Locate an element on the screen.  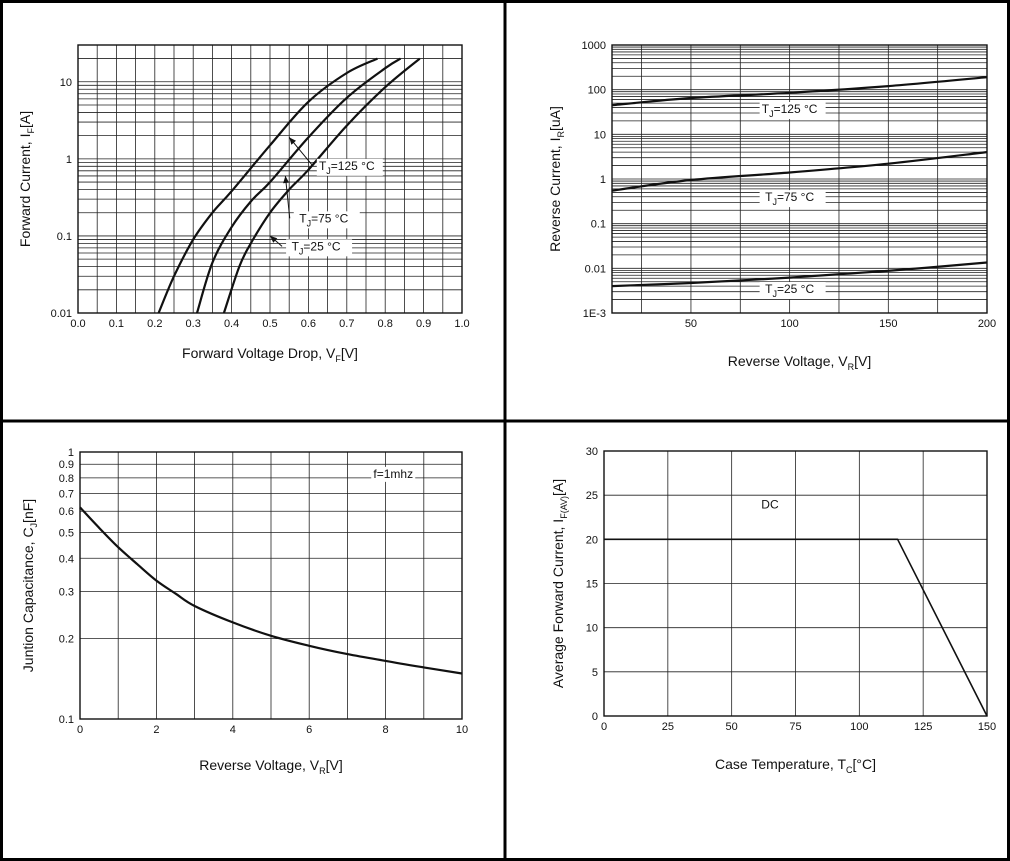
y-tick-label: 0.2 is located at coordinates (66, 640).